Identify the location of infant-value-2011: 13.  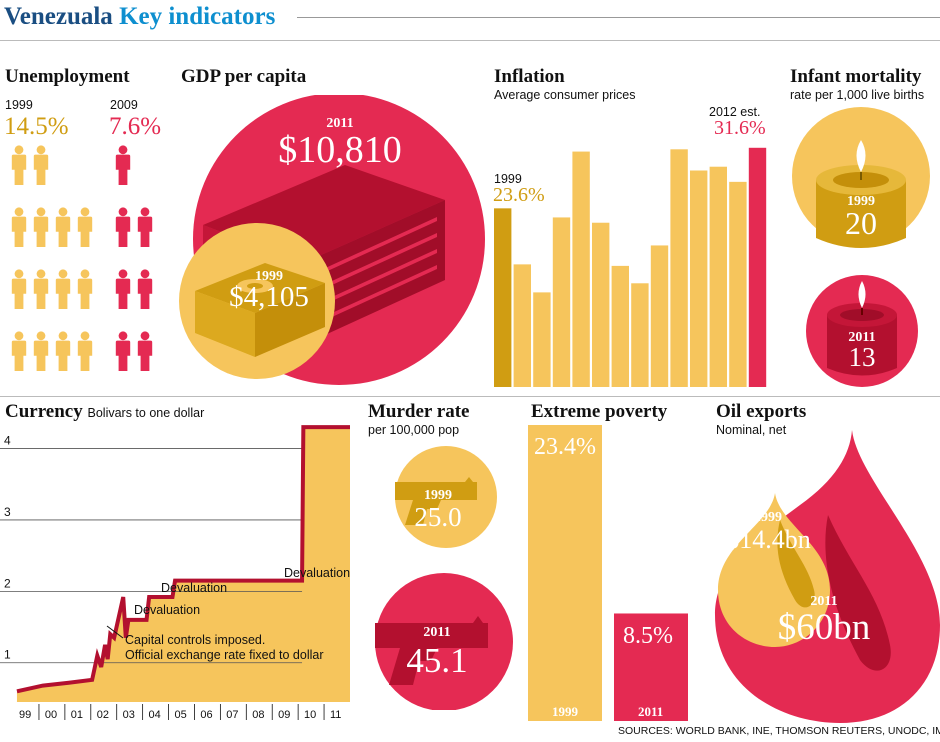
(862, 357).